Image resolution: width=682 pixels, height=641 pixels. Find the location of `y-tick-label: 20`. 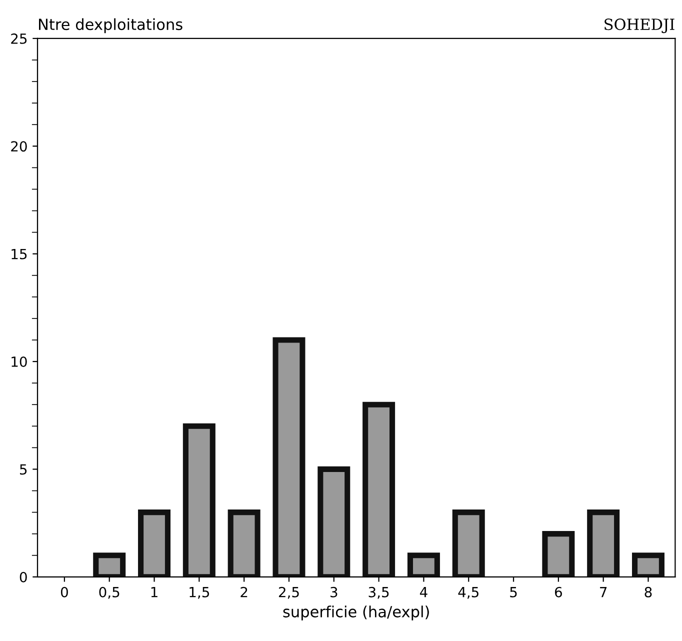

y-tick-label: 20 is located at coordinates (19, 146).